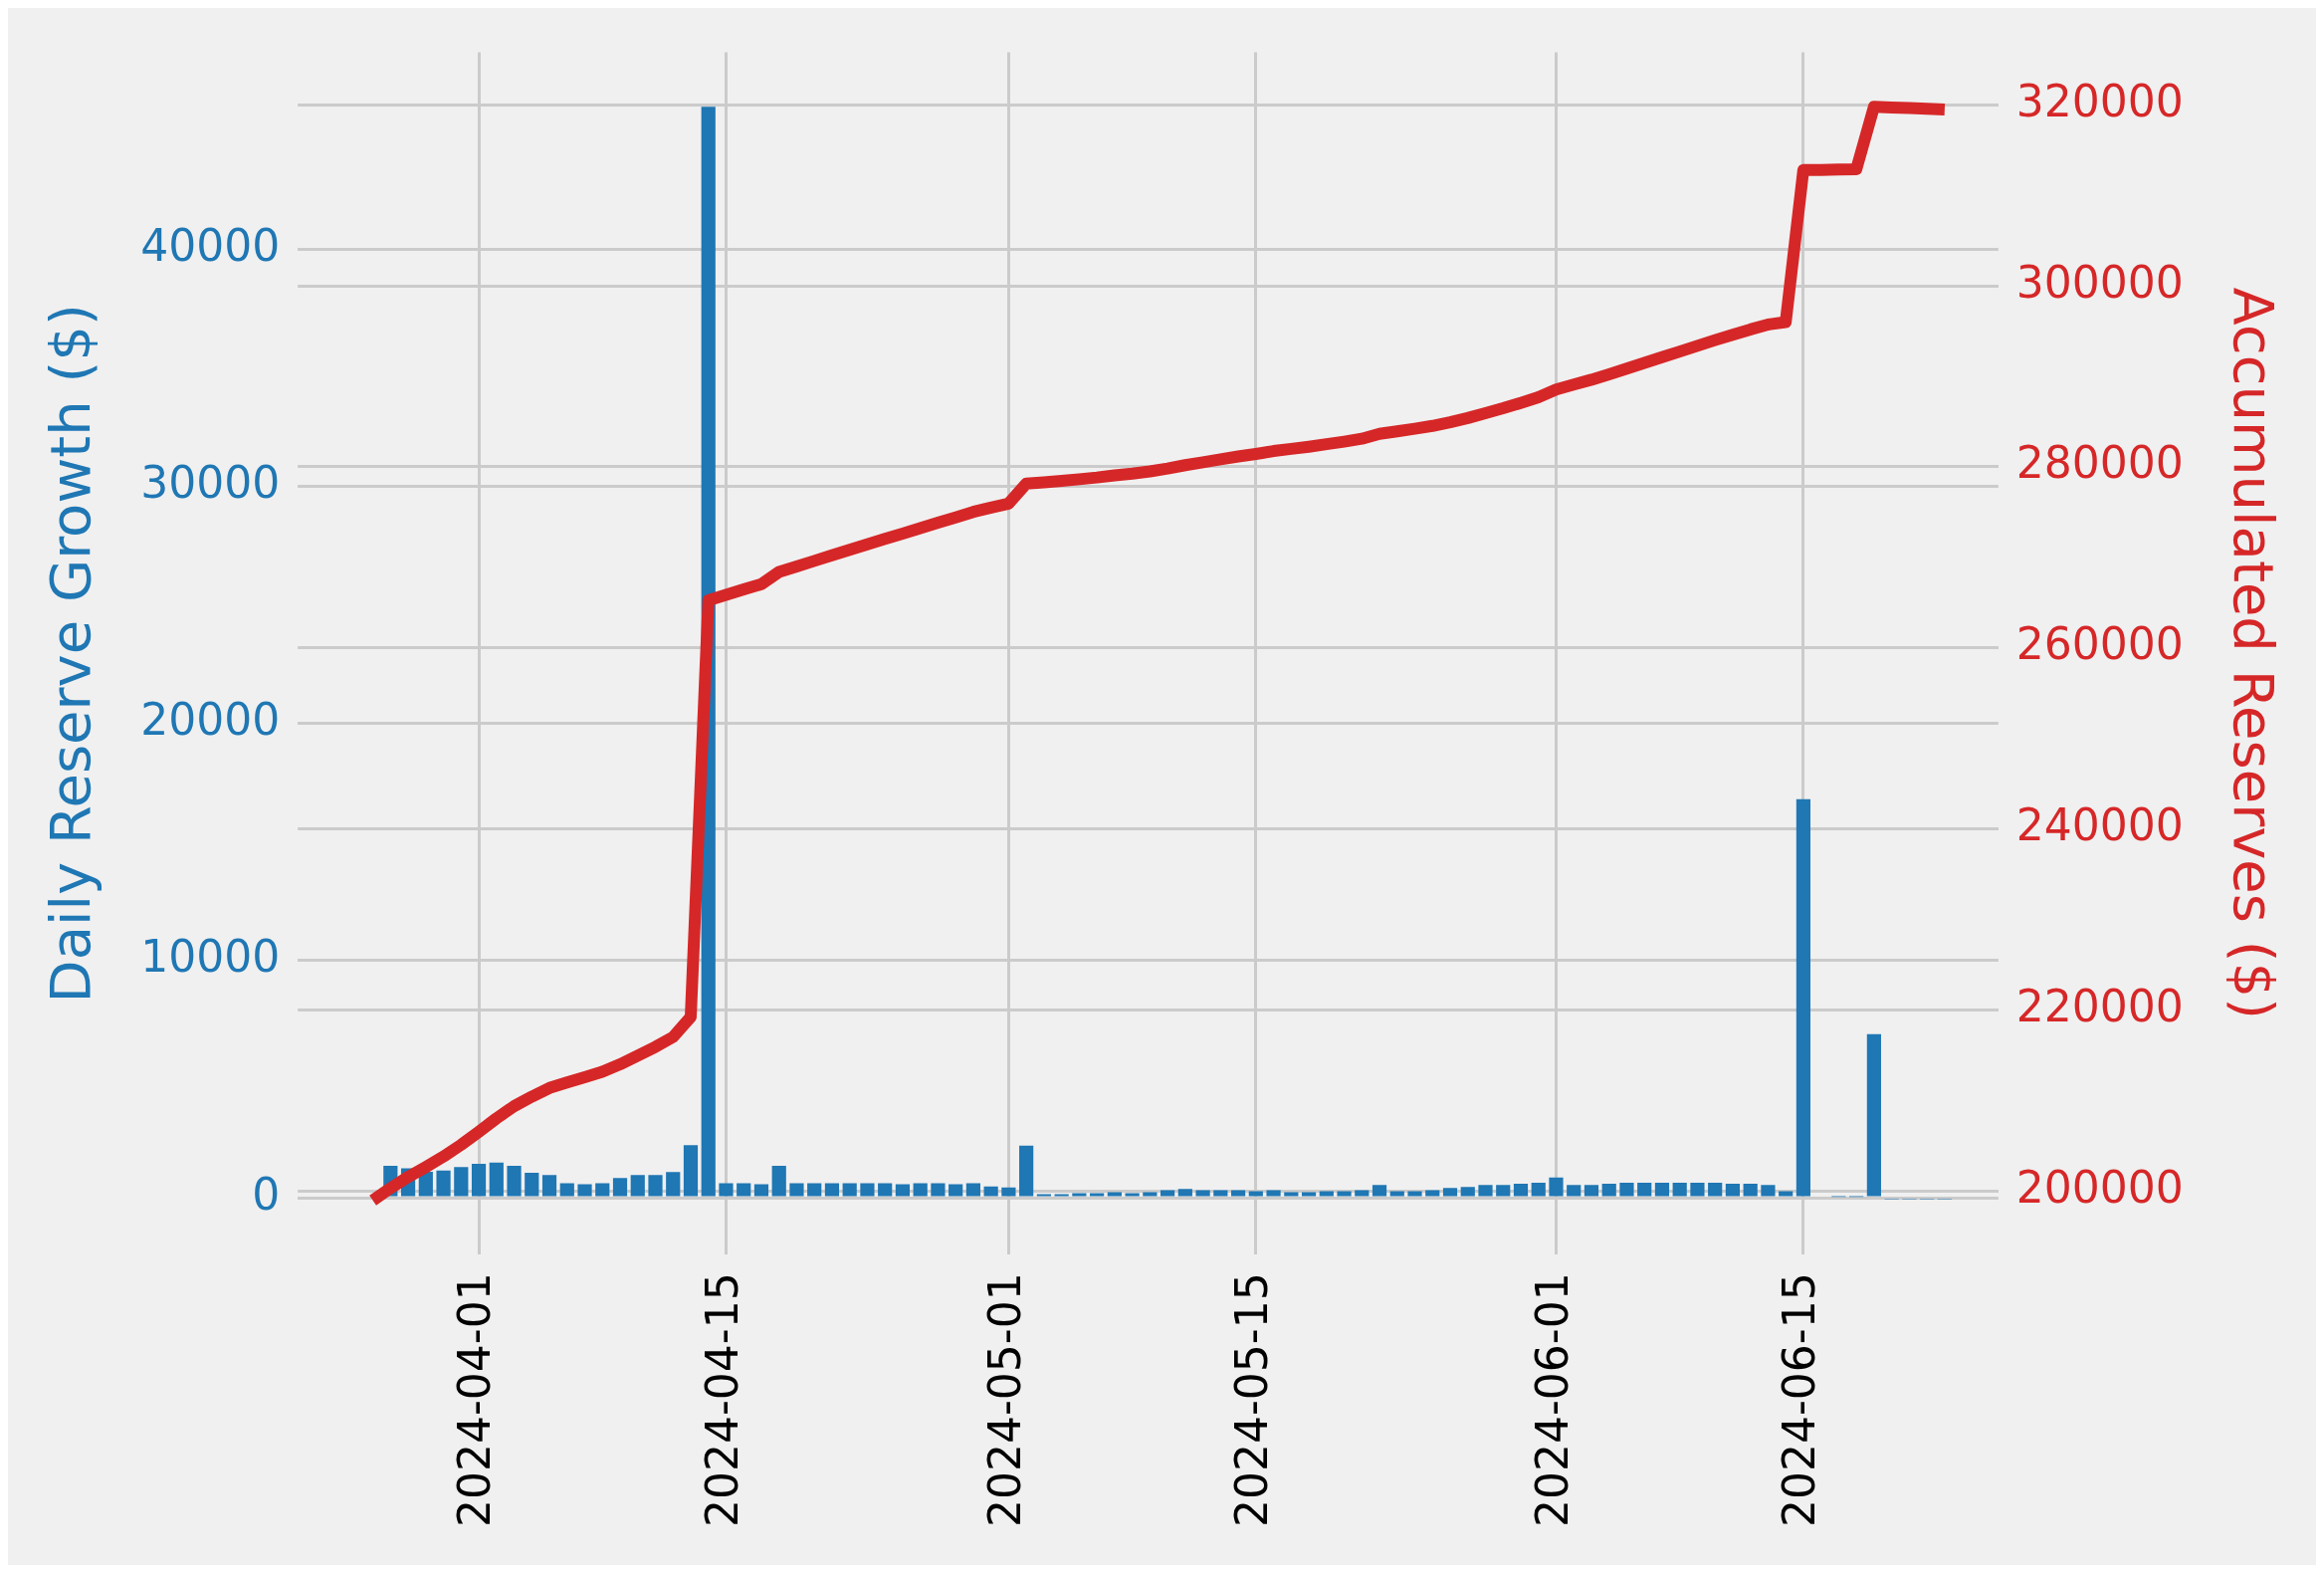  I want to click on y-tick-label: 0, so click(266, 1194).